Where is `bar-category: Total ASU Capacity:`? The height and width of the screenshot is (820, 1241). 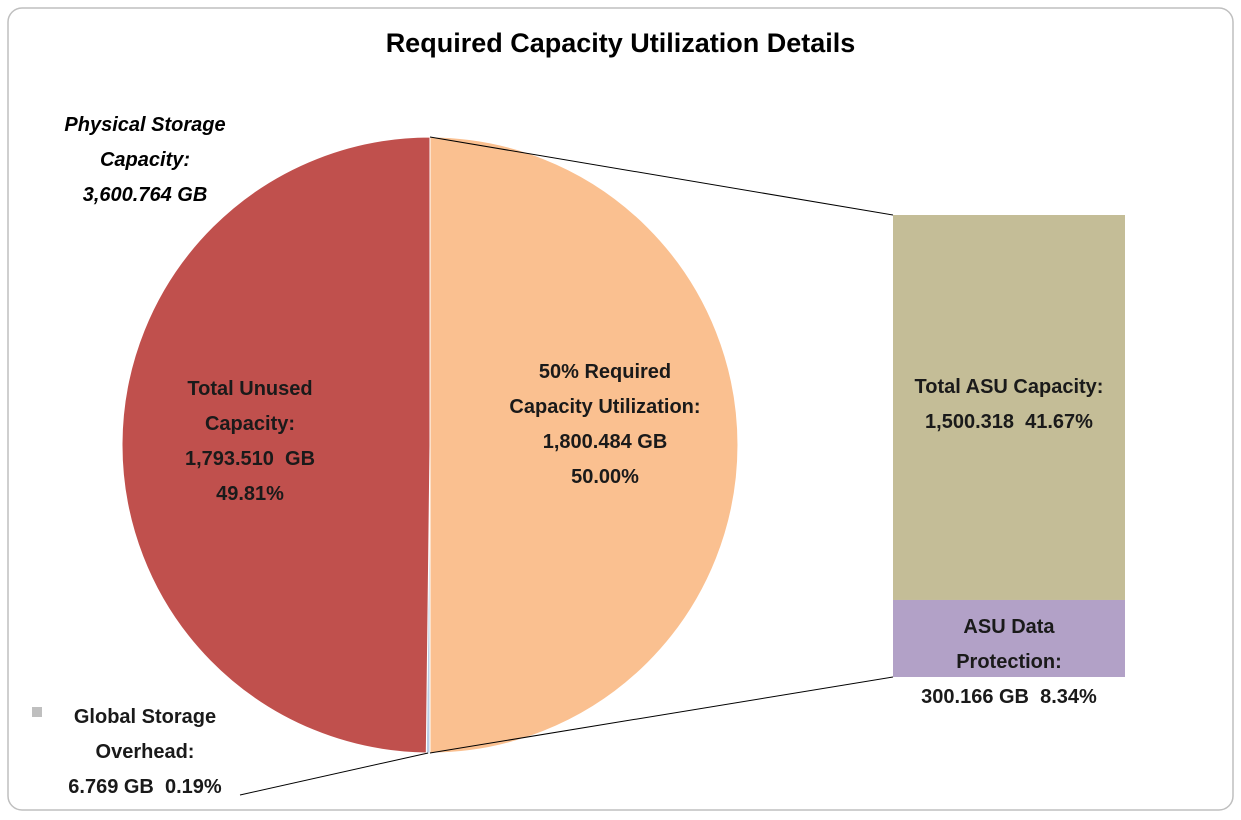 bar-category: Total ASU Capacity: is located at coordinates (1009, 387).